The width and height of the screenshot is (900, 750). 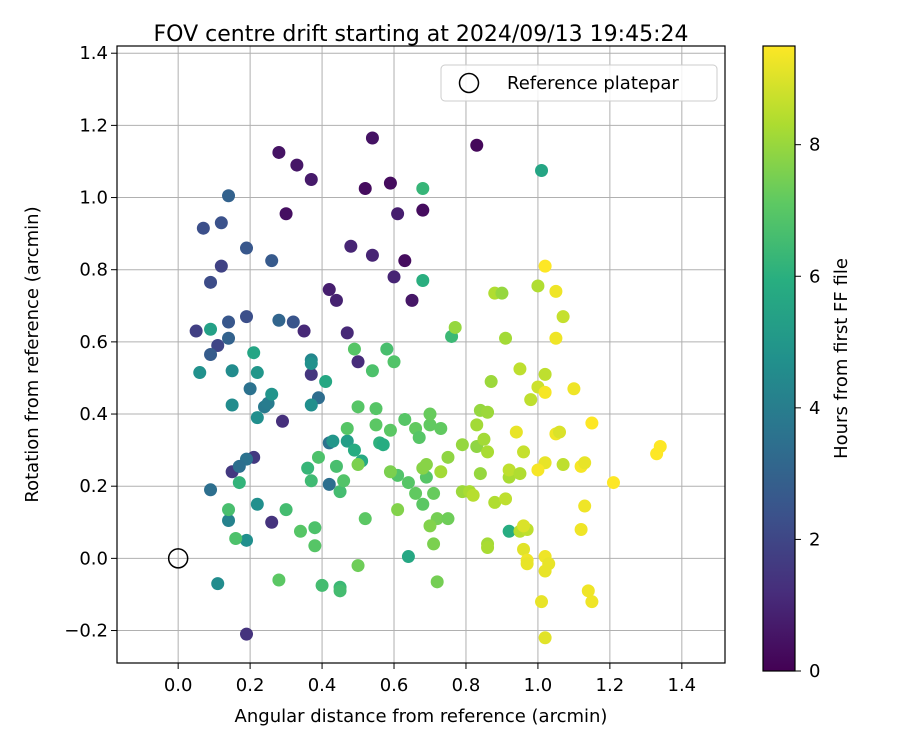 I want to click on legend-box, so click(x=579, y=83).